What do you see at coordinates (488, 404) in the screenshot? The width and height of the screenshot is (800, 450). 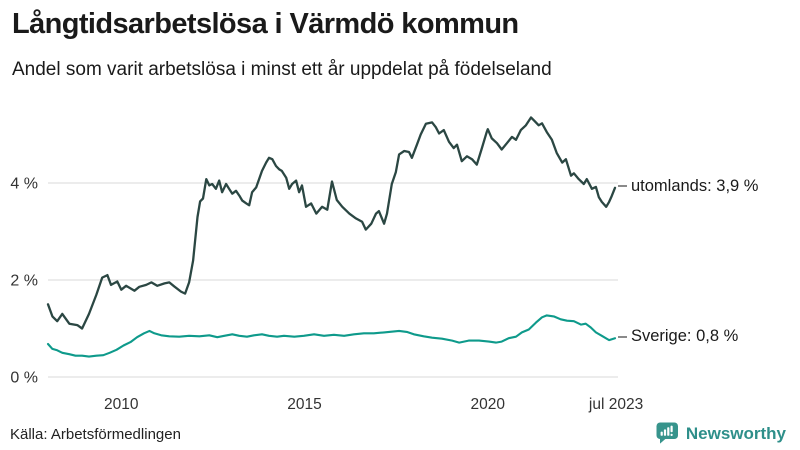 I see `x-axis-tick-label: 2020` at bounding box center [488, 404].